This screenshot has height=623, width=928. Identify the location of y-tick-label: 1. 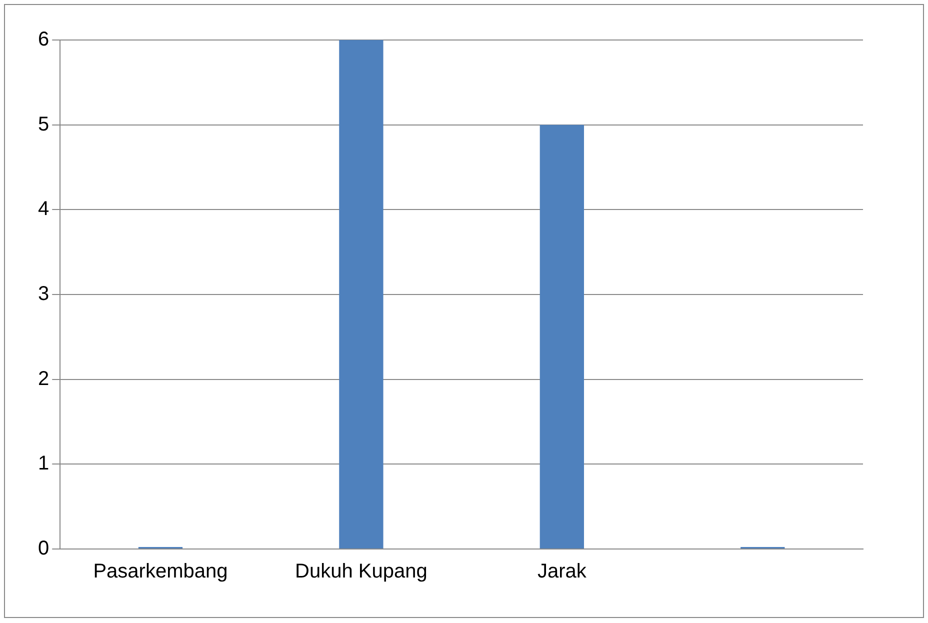
(44, 463).